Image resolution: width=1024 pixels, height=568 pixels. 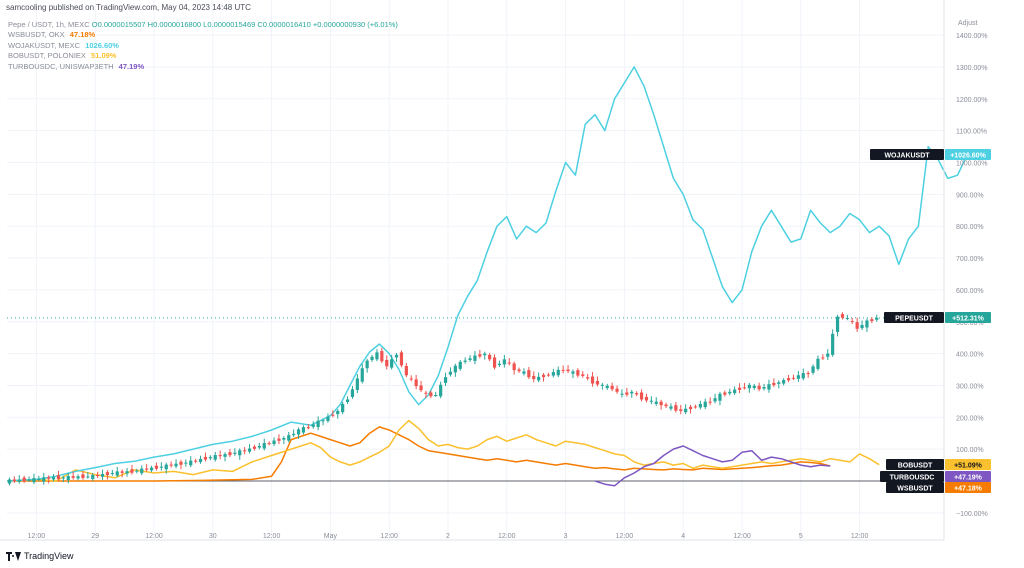 What do you see at coordinates (40, 556) in the screenshot?
I see `tradingview-branding: TradingView` at bounding box center [40, 556].